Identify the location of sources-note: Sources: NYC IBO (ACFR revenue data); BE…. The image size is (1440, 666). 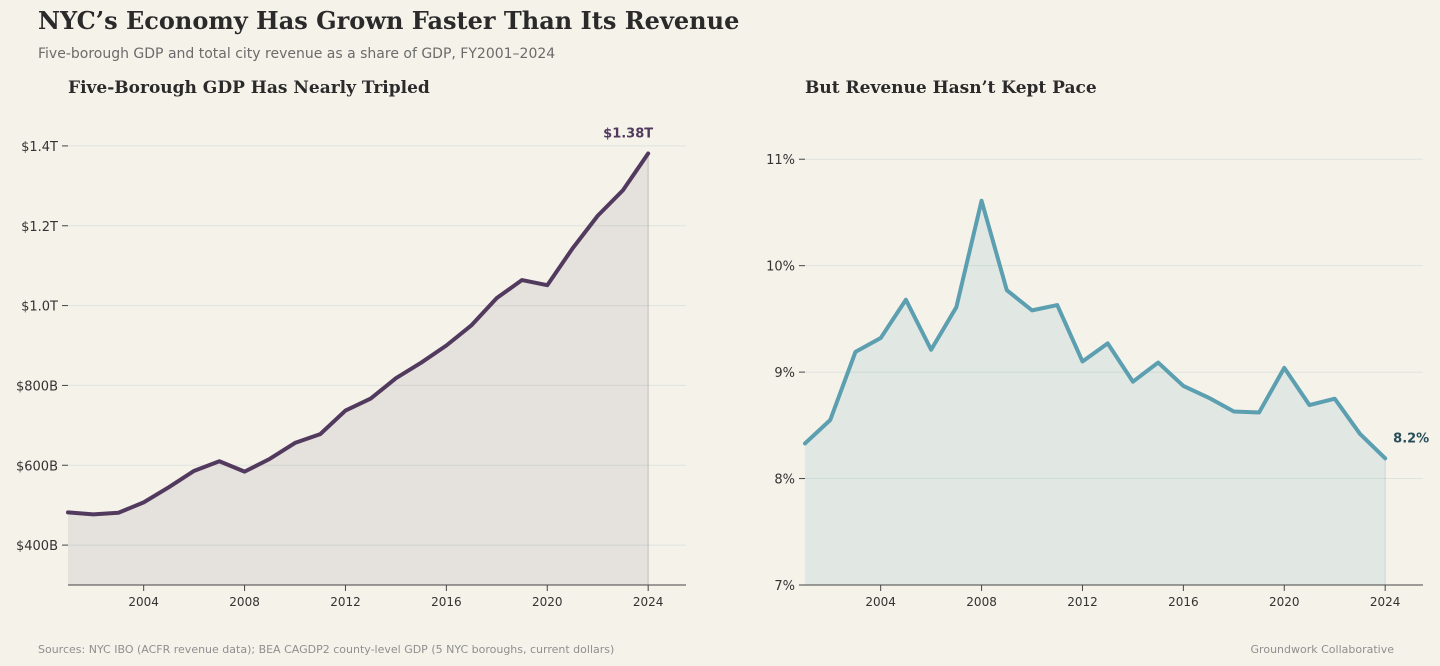
(326, 649).